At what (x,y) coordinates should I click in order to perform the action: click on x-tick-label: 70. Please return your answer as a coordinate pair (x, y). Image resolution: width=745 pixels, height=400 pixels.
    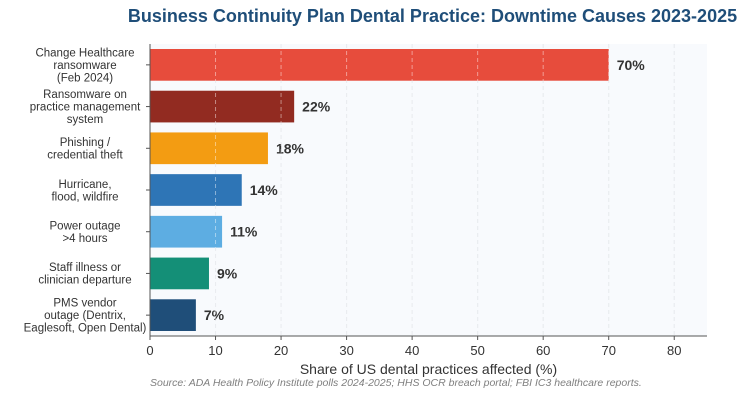
    Looking at the image, I should click on (608, 350).